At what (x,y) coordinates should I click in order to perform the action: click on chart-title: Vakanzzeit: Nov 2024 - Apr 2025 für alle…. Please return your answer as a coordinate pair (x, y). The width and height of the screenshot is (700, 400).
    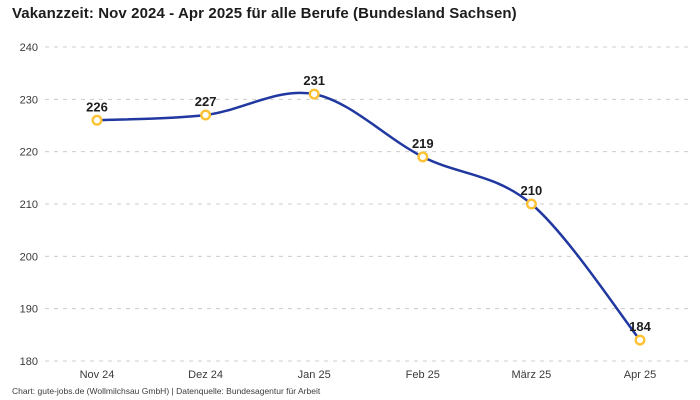
    Looking at the image, I should click on (264, 13).